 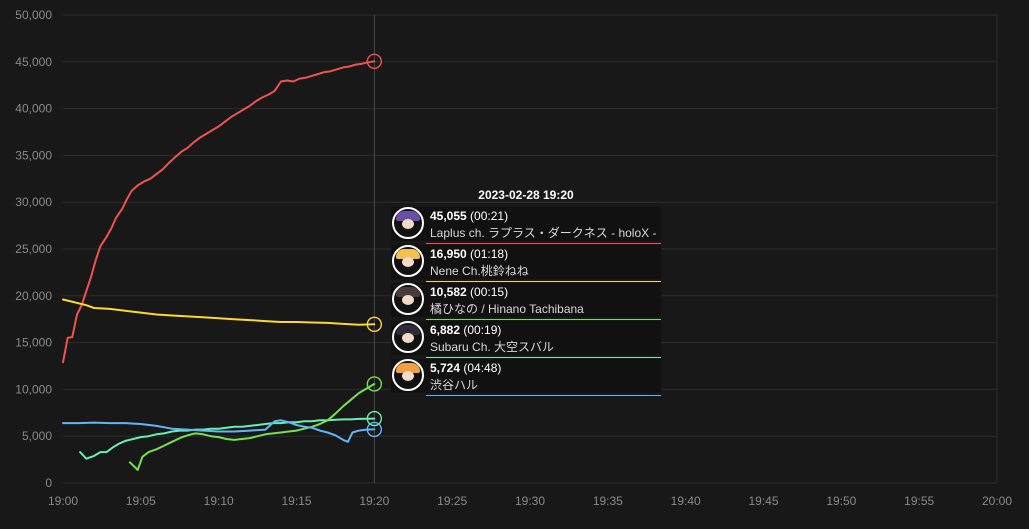 What do you see at coordinates (454, 385) in the screenshot?
I see `channel-name: 渋谷ハル` at bounding box center [454, 385].